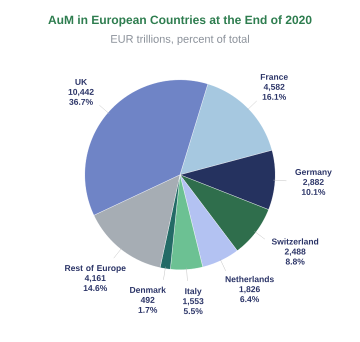 This screenshot has height=342, width=360. What do you see at coordinates (250, 279) in the screenshot?
I see `slice-label: Netherlands` at bounding box center [250, 279].